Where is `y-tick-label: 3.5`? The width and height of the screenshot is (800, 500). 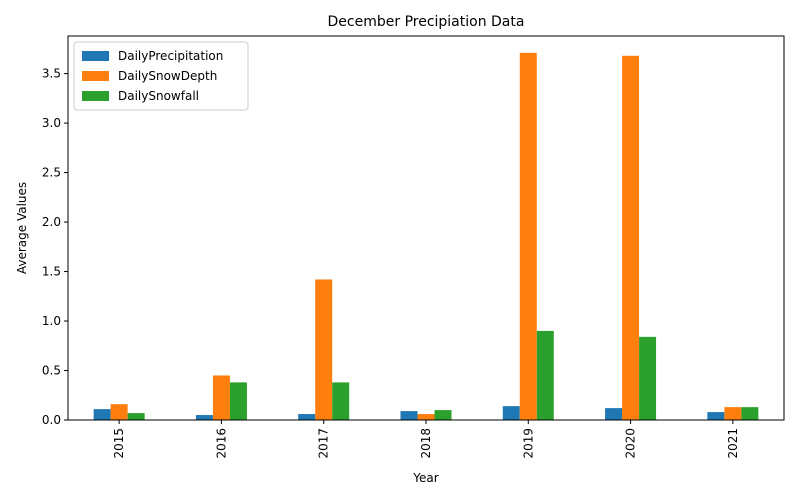
y-tick-label: 3.5 is located at coordinates (51, 74).